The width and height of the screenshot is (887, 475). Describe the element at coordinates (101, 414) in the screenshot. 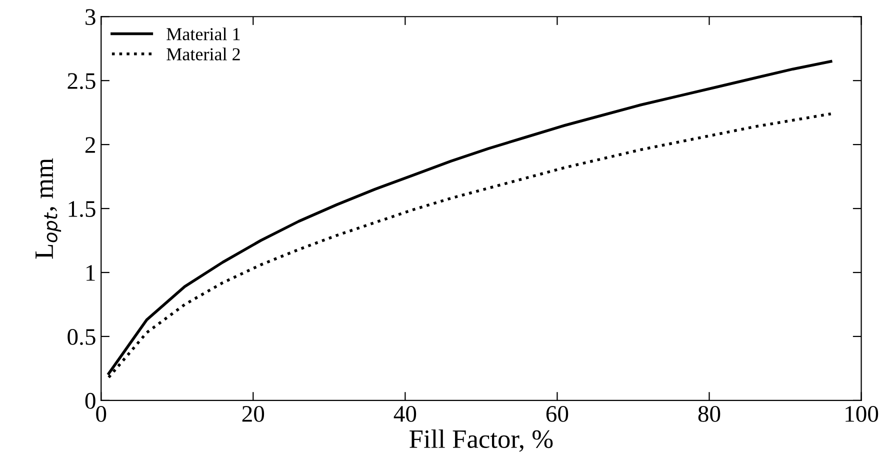

I see `x-tick-label: 0` at that location.